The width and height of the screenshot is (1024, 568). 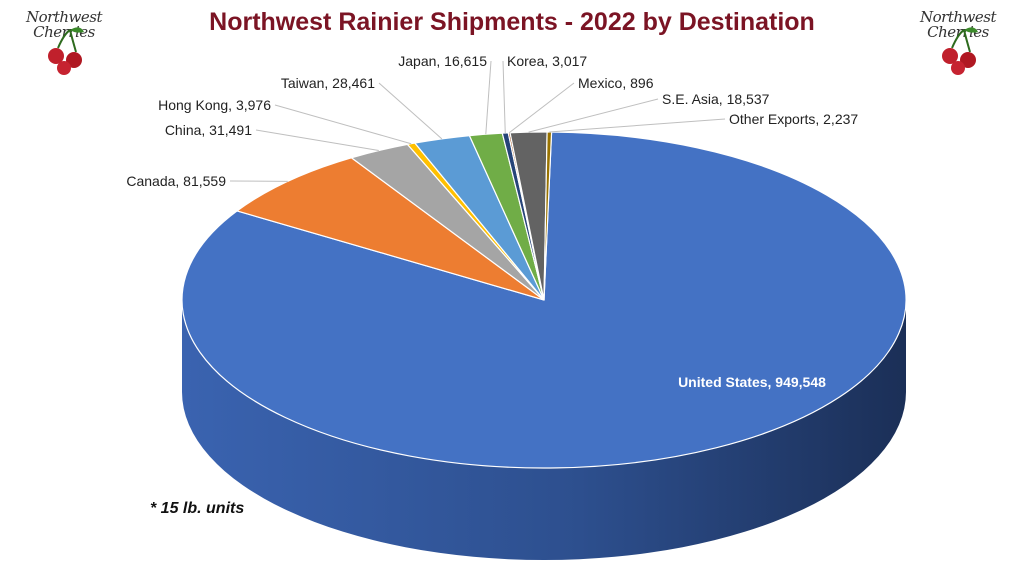 What do you see at coordinates (752, 382) in the screenshot?
I see `data-label-united-states: United States, 949,548` at bounding box center [752, 382].